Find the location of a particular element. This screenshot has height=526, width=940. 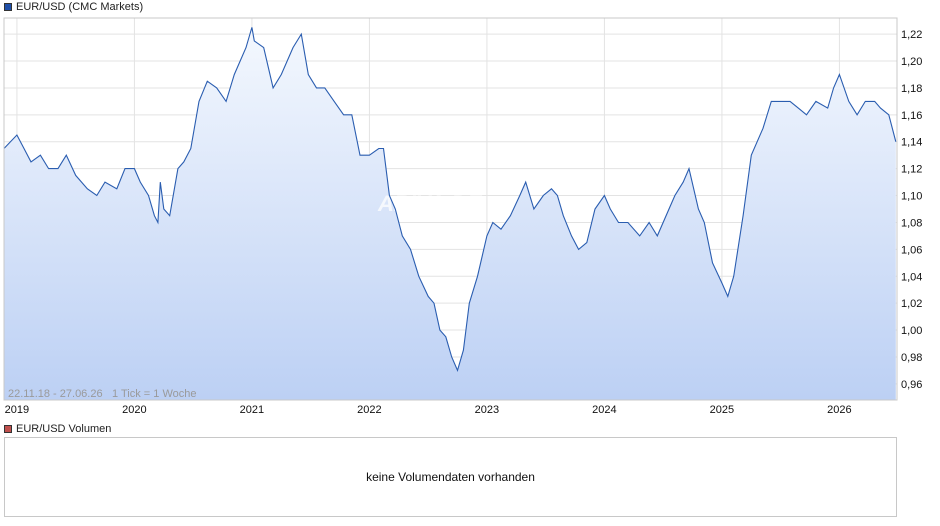

y-tick-label: 1,22 is located at coordinates (911, 35).